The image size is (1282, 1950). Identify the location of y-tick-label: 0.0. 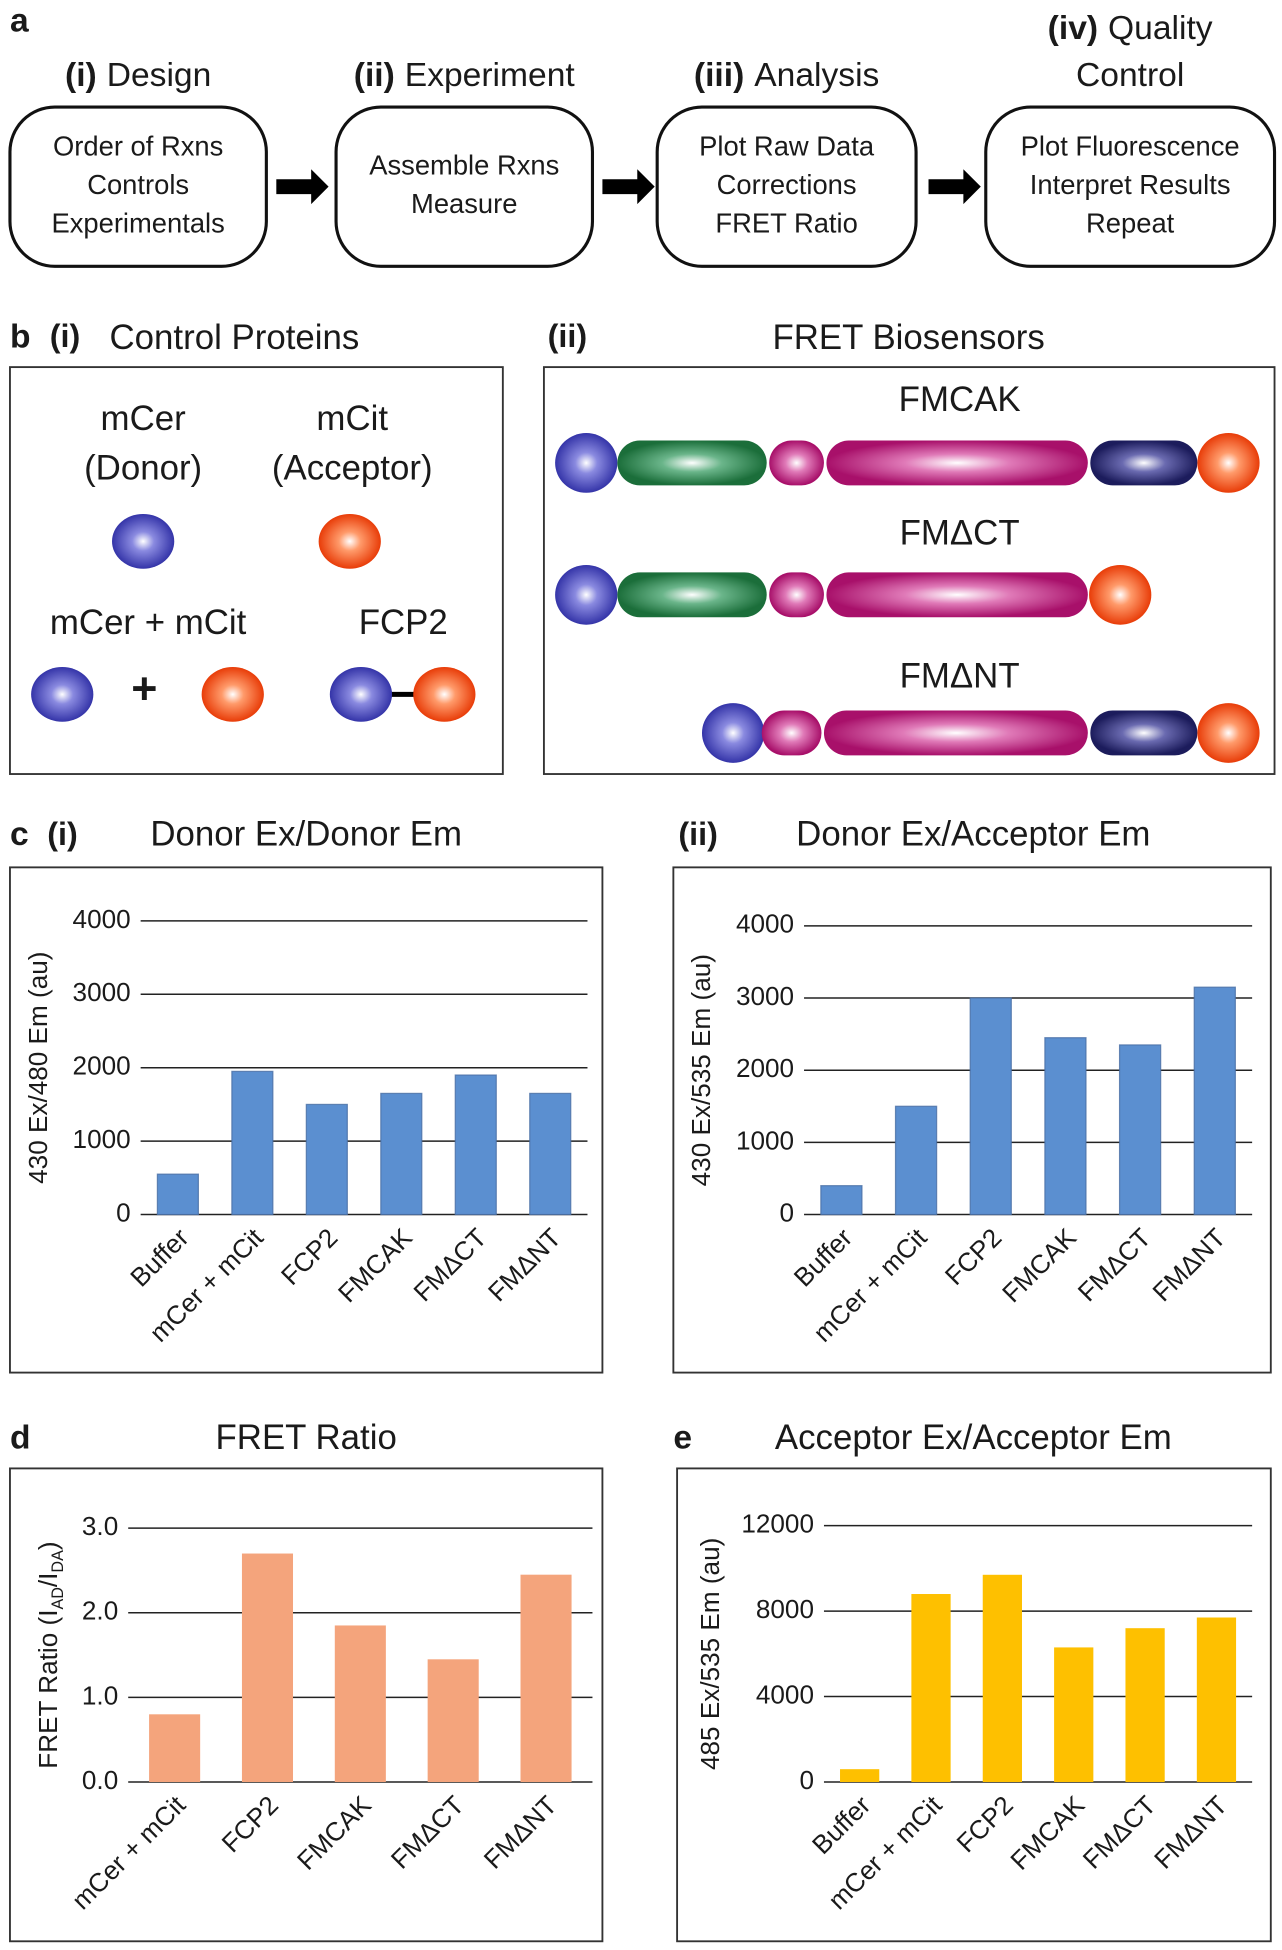
(100, 1780).